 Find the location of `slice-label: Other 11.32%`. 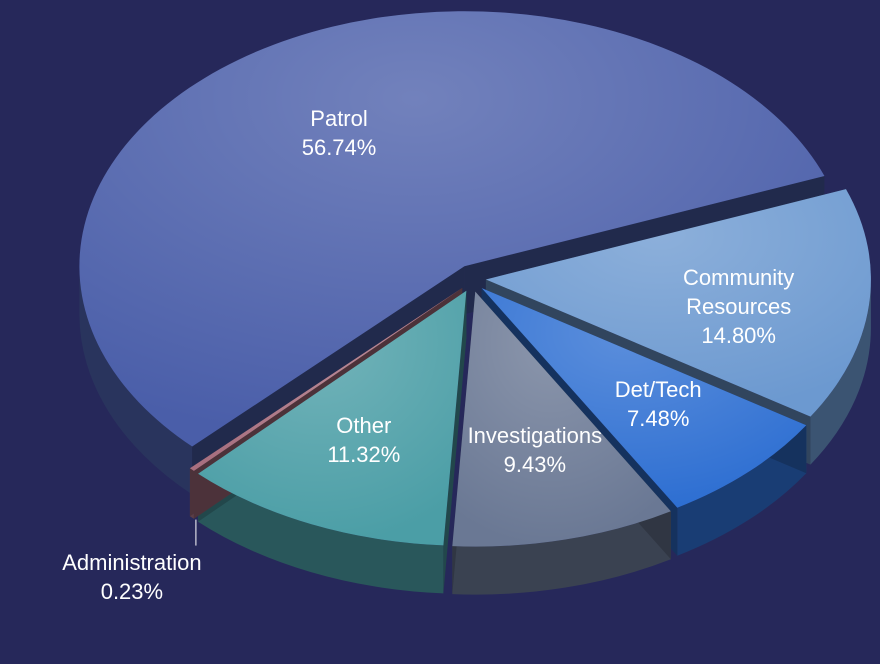

slice-label: Other 11.32% is located at coordinates (364, 440).